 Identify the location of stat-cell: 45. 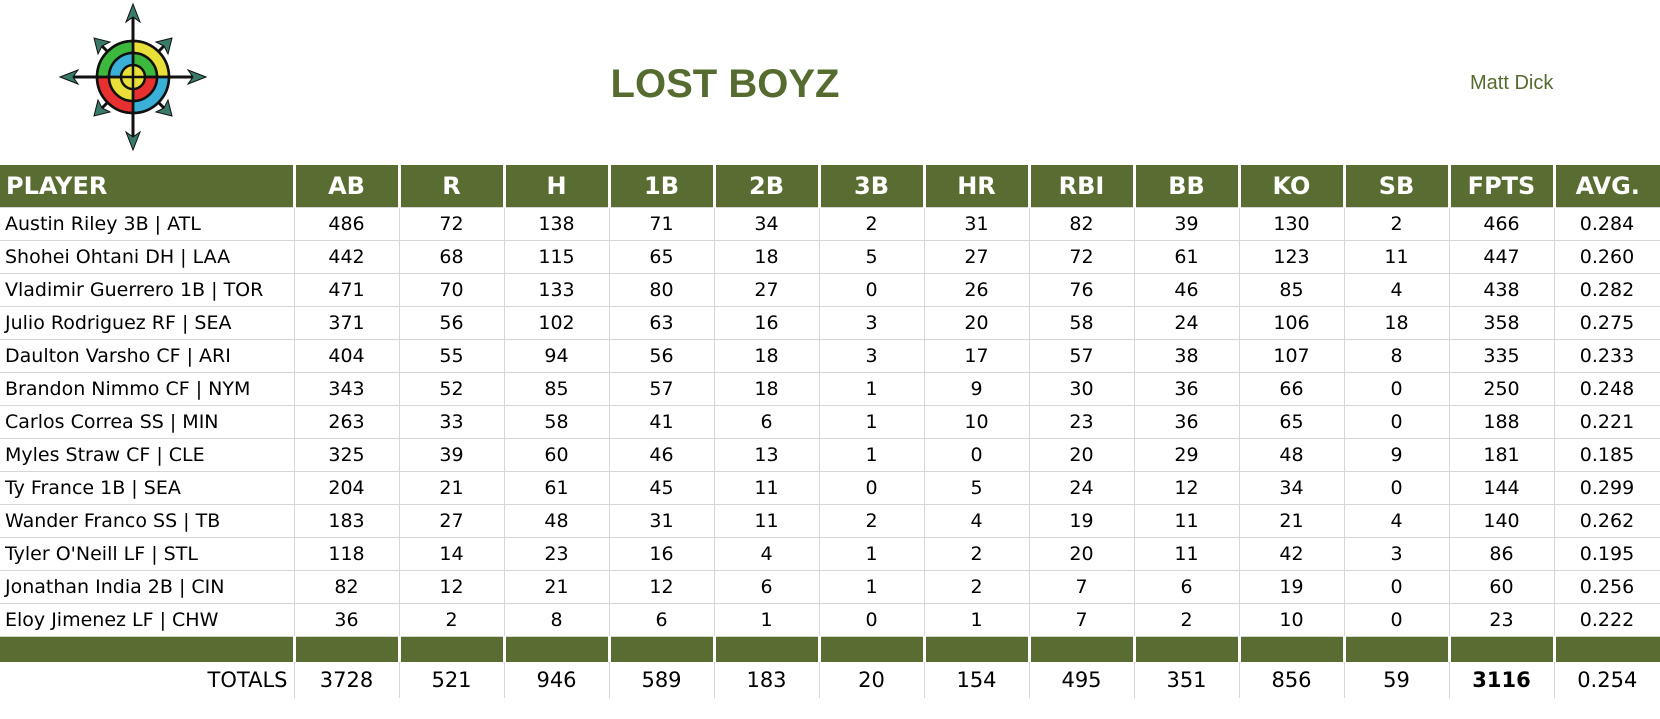
(661, 487).